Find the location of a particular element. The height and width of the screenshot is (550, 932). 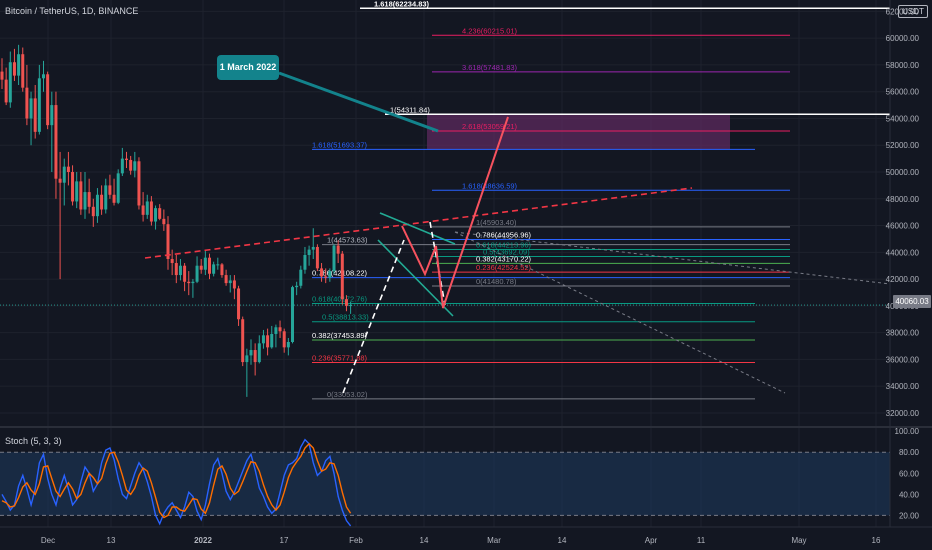

stoch-tick: 100.00 is located at coordinates (907, 431).